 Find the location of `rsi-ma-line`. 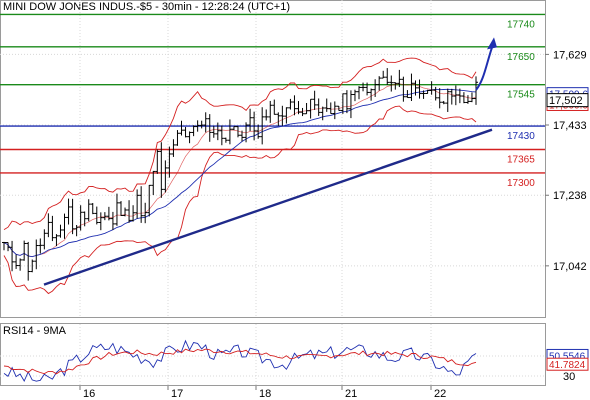

rsi-ma-line is located at coordinates (240, 361).